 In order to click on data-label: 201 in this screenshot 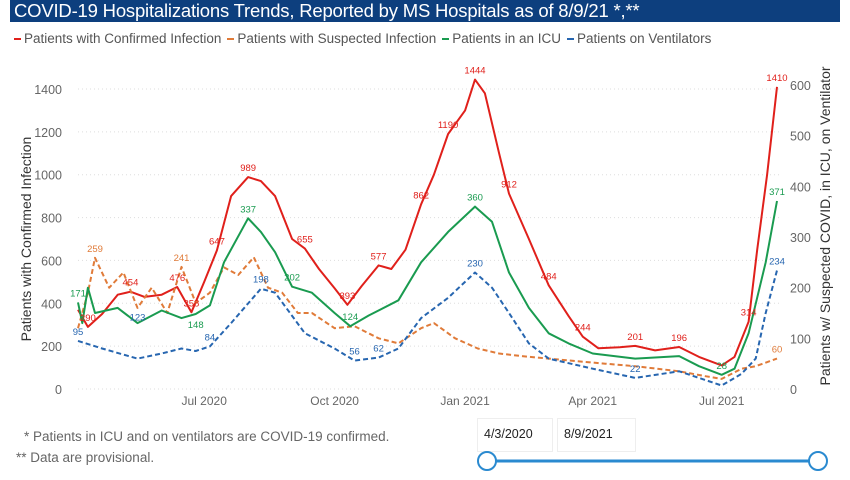, I will do `click(635, 337)`.